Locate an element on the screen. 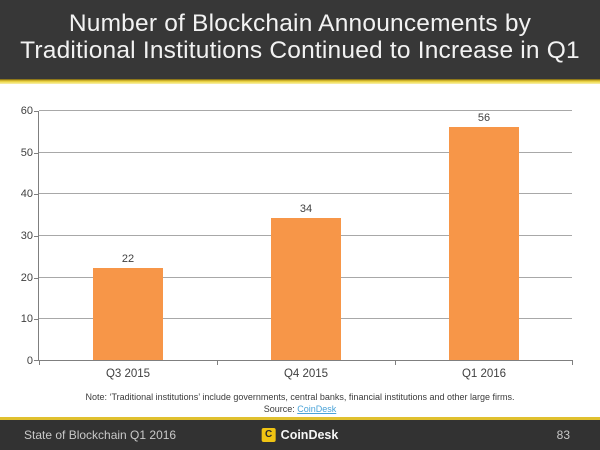 The width and height of the screenshot is (600, 450). y-axis-label: 40 is located at coordinates (26, 194).